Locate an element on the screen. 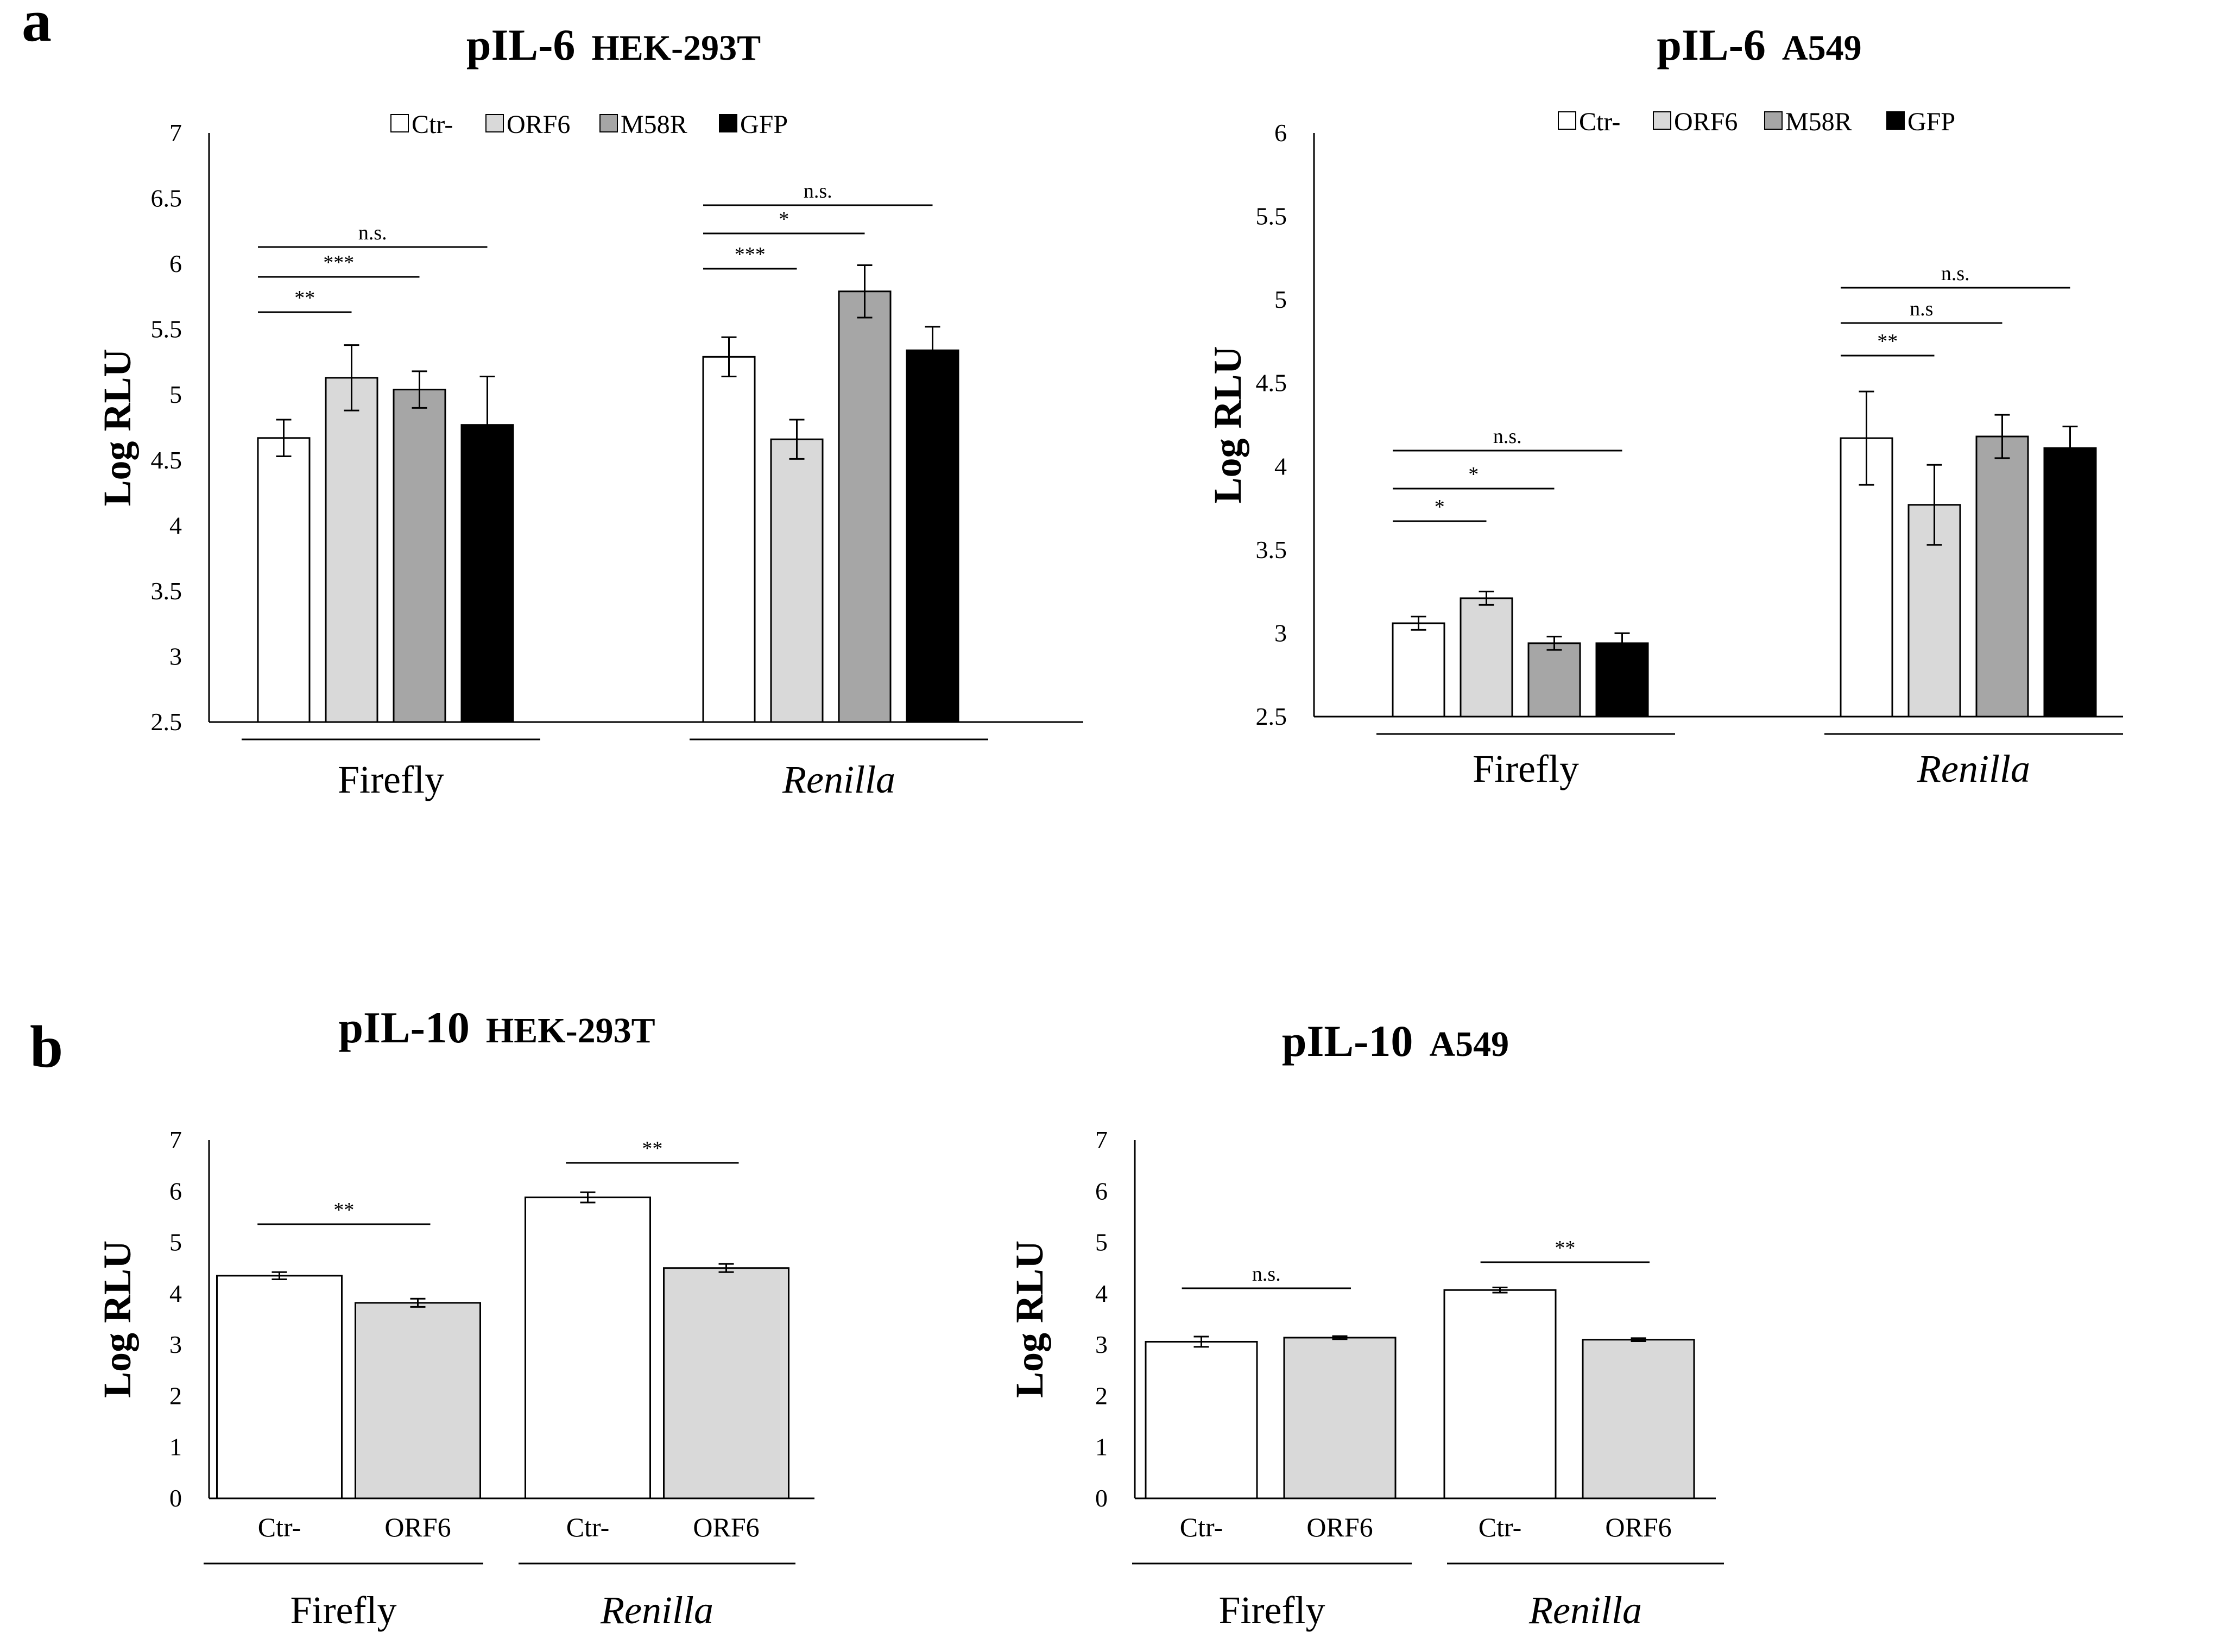  chart-title: pIL-10 A549 is located at coordinates (1395, 1041).